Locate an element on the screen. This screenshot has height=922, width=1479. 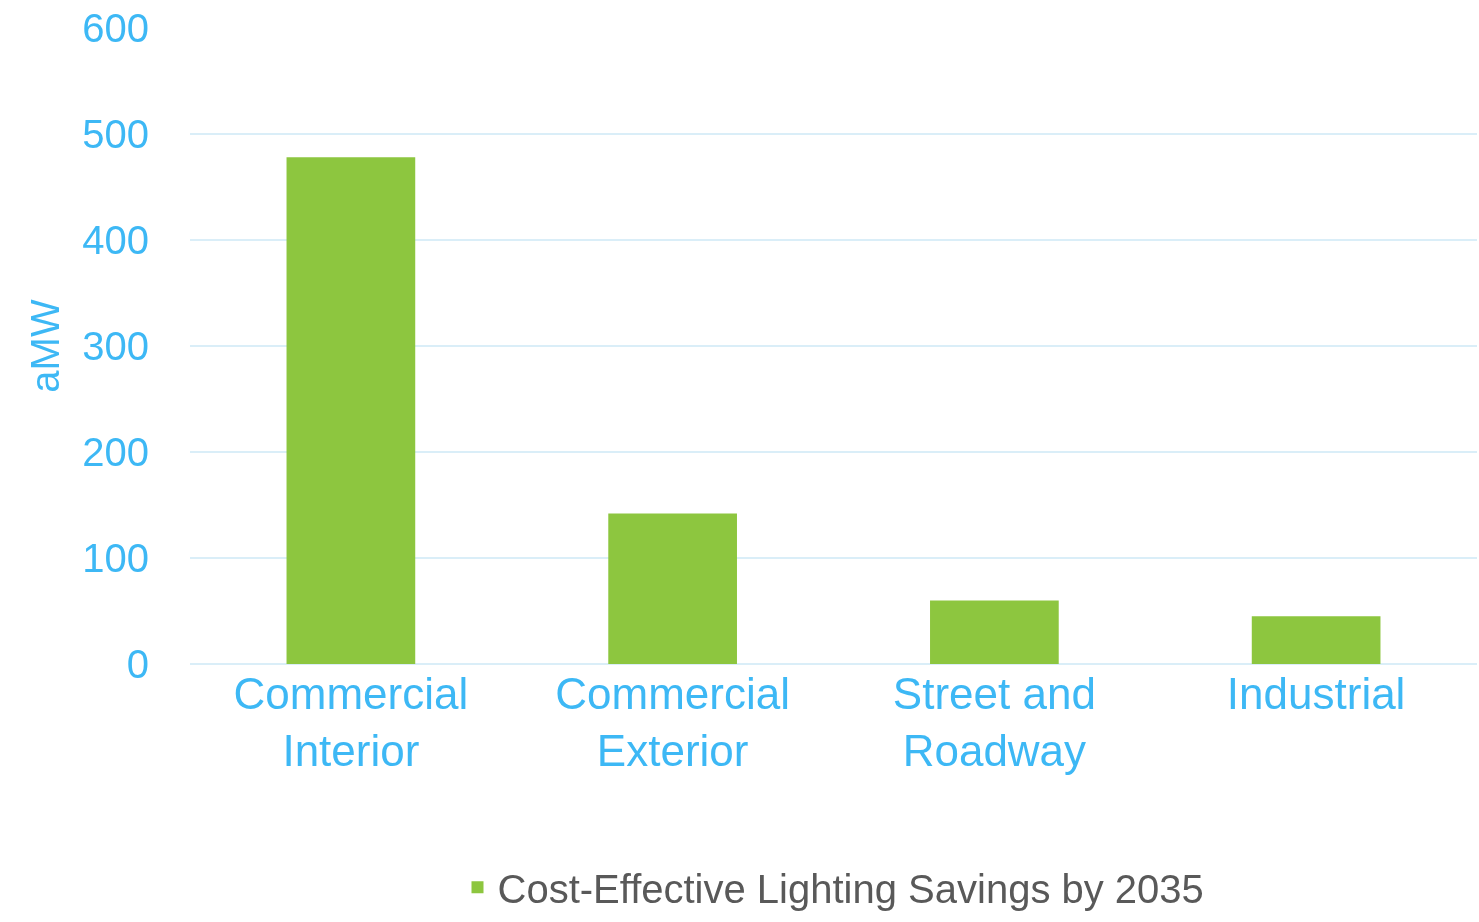
x-tick-label: Street and Roadway is located at coordinates (994, 722).